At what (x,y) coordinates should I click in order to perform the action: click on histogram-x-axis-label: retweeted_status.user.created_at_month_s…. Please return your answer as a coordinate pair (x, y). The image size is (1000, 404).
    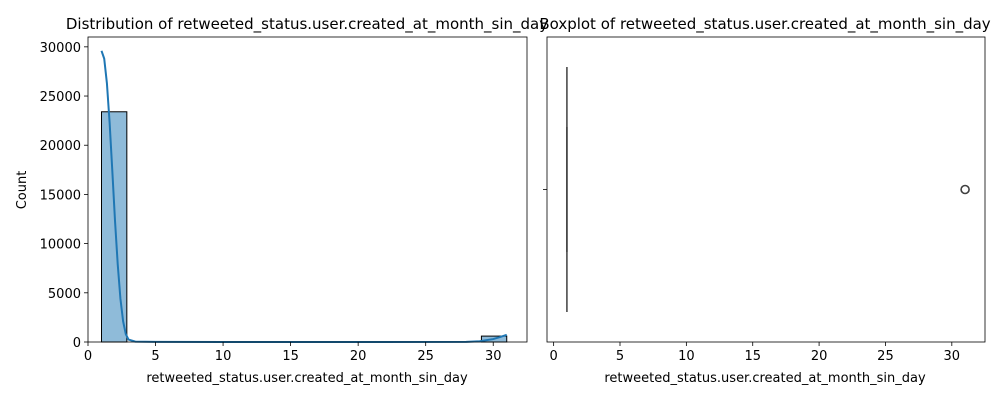
    Looking at the image, I should click on (307, 378).